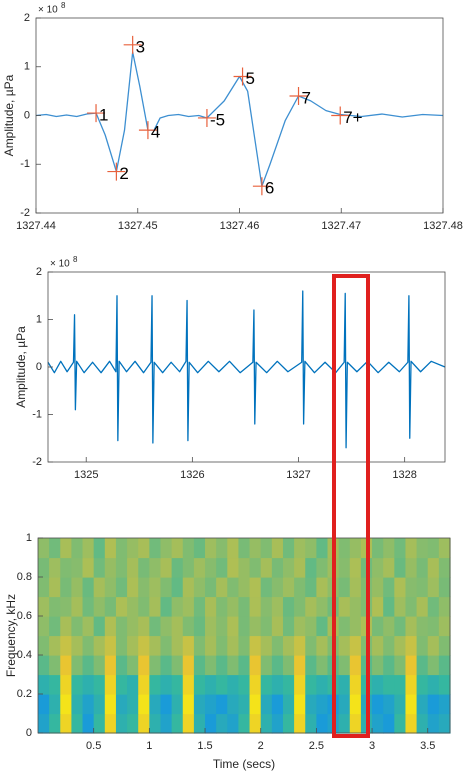  I want to click on axis-multiplier: × 10, so click(60, 264).